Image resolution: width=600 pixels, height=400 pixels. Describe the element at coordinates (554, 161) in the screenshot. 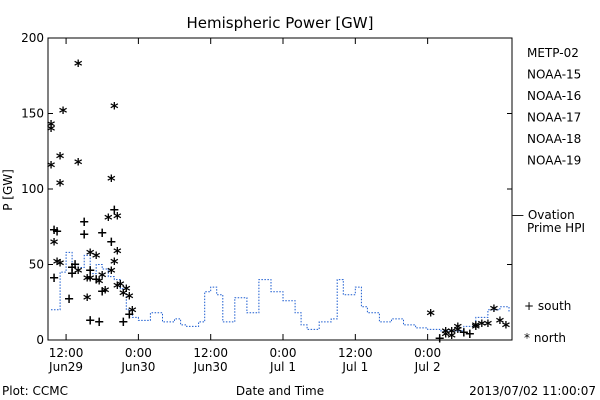

I see `legend-noaa-19: NOAA-19` at that location.